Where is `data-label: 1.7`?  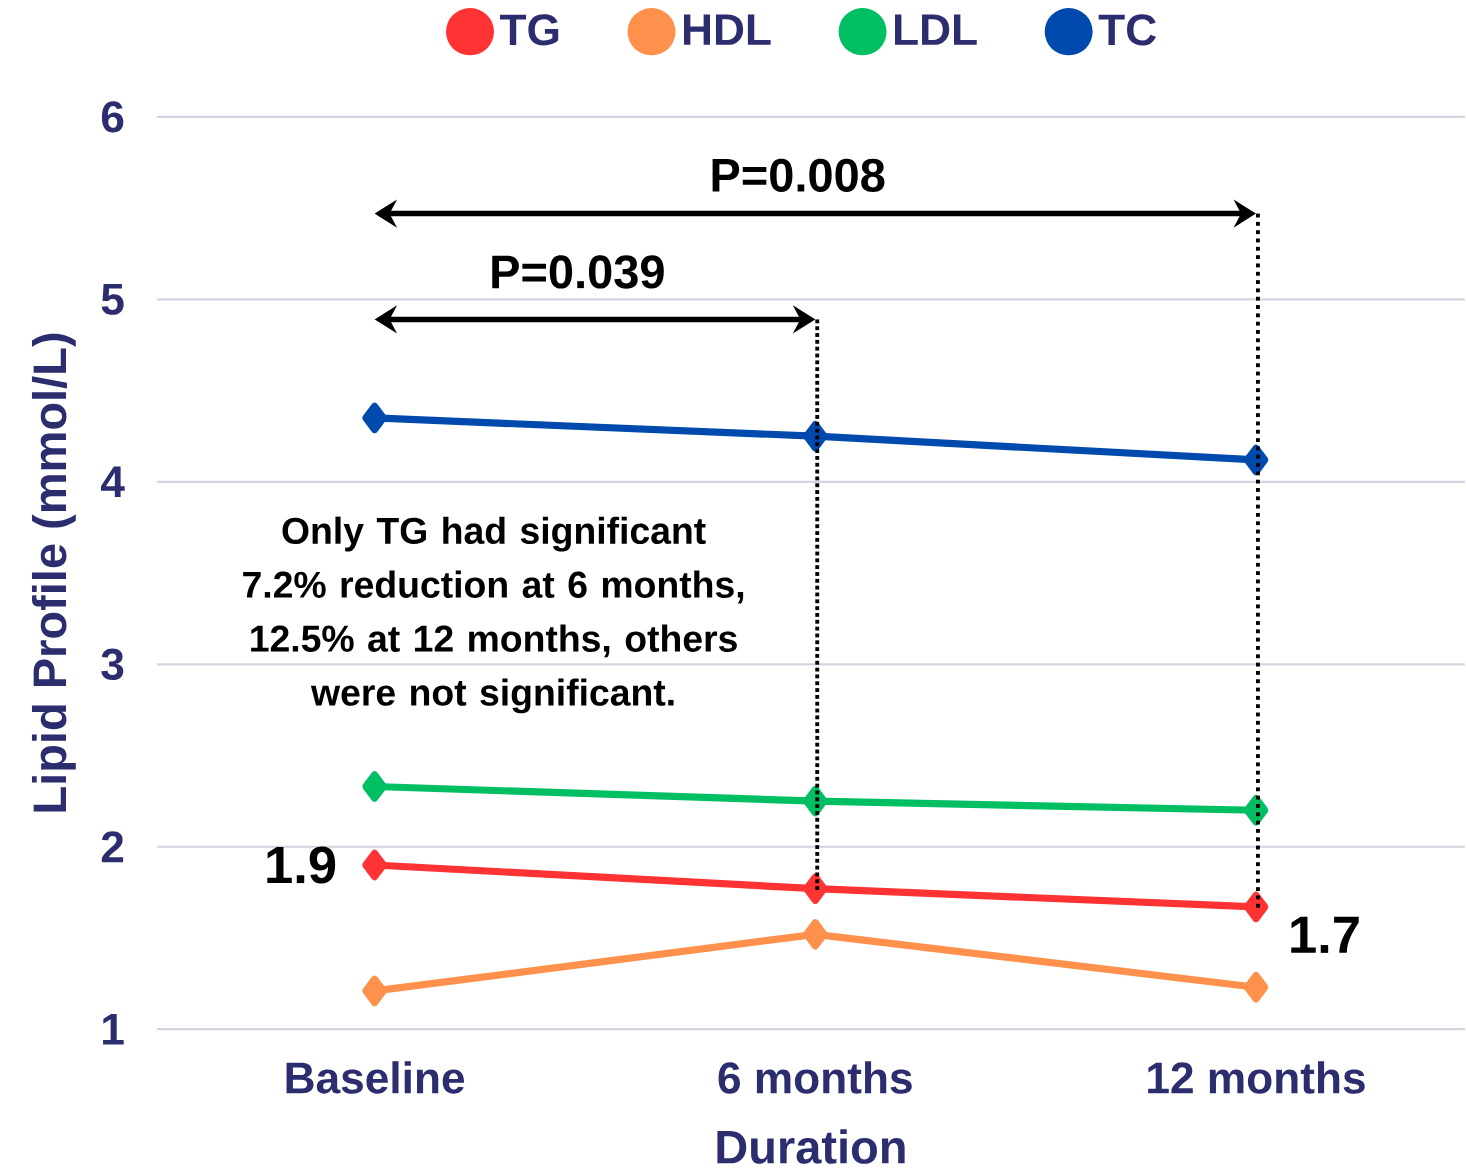 data-label: 1.7 is located at coordinates (1325, 934).